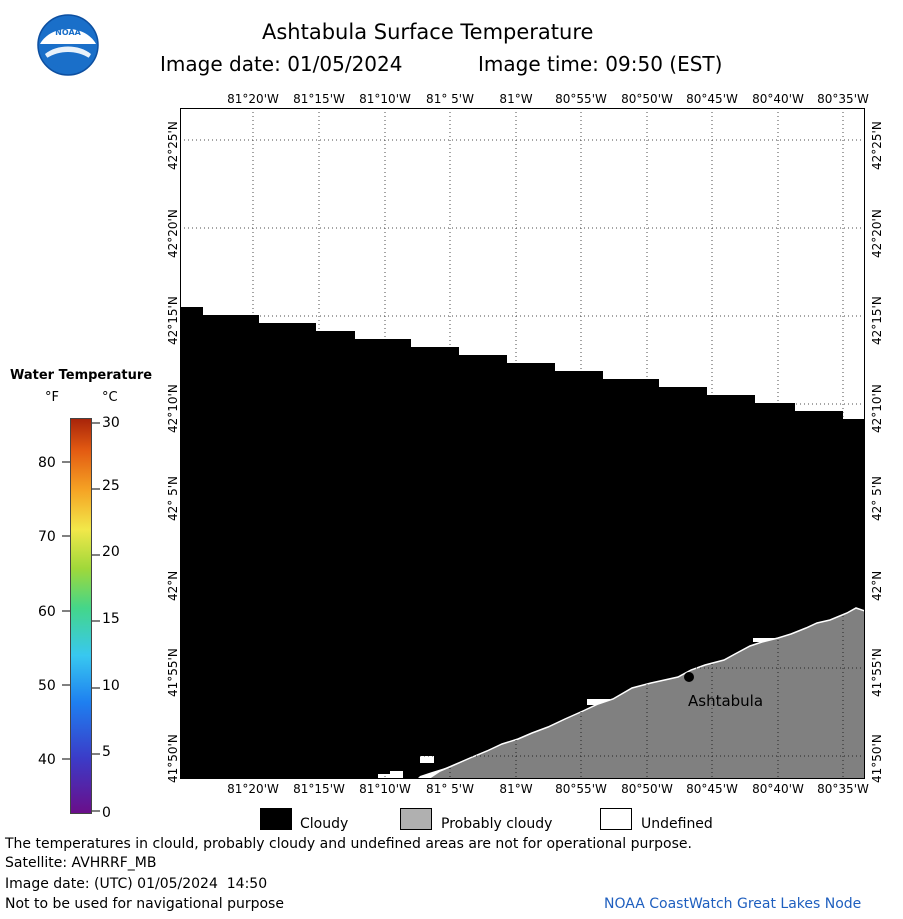  What do you see at coordinates (47, 463) in the screenshot?
I see `f-tick-80: 80` at bounding box center [47, 463].